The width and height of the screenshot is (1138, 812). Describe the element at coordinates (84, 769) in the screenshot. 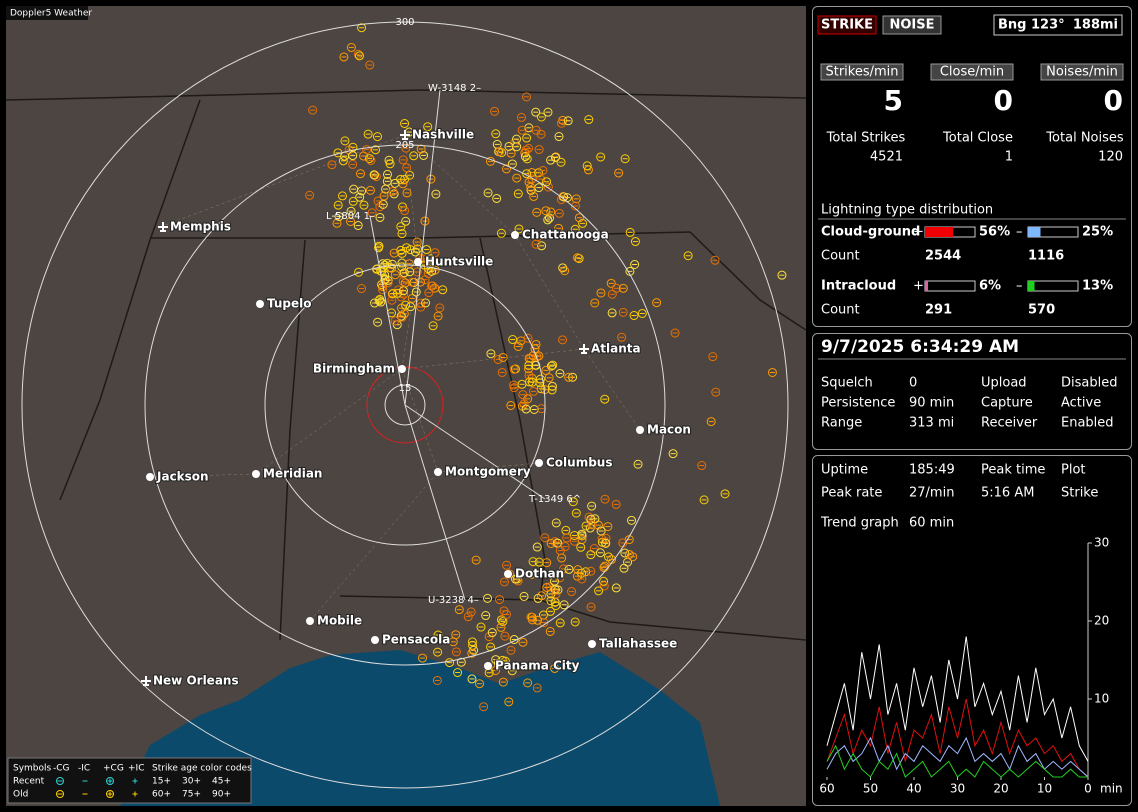

I see `legend-column: -IC` at that location.